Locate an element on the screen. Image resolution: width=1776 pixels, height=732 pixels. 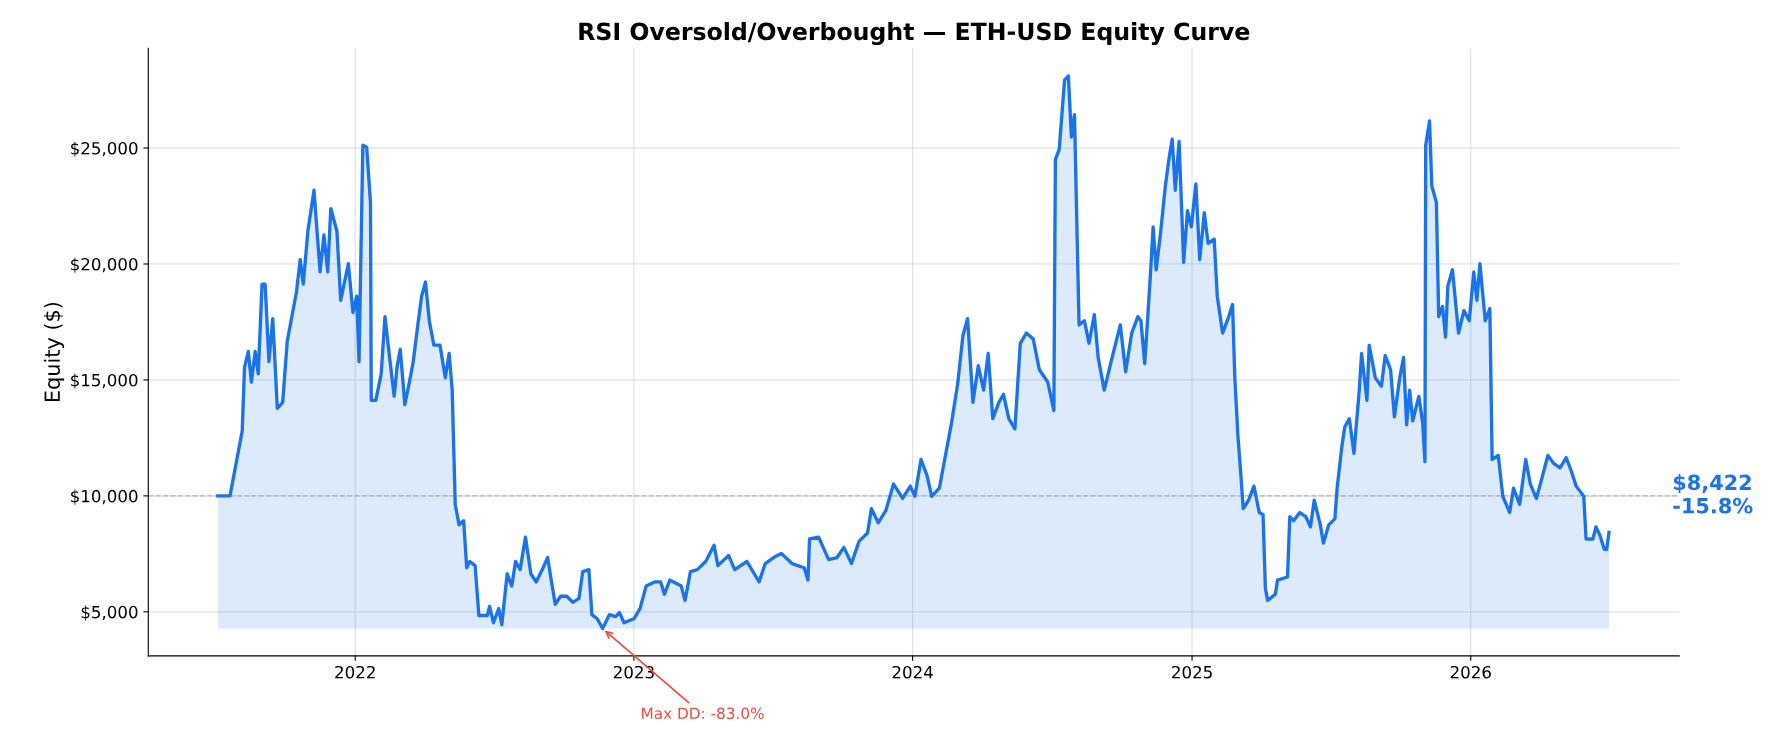
y-tick-label: $10,000 is located at coordinates (104, 497).